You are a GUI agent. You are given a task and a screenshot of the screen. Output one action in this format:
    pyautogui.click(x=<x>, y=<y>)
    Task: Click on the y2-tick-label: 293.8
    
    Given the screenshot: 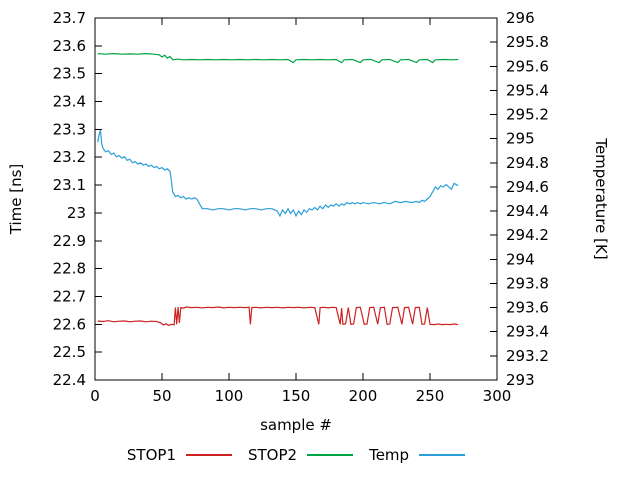 What is the action you would take?
    pyautogui.click(x=527, y=284)
    